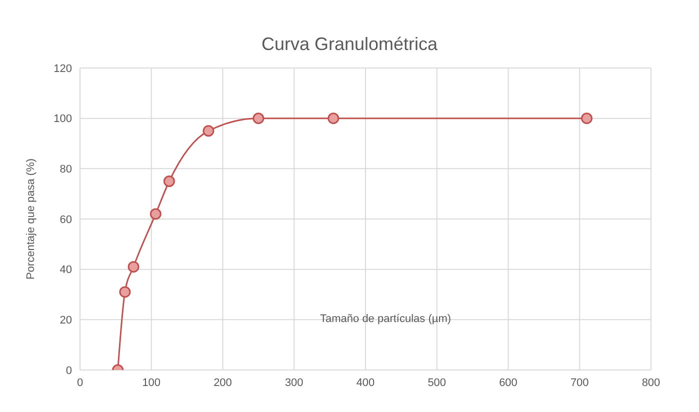 The width and height of the screenshot is (699, 412). Describe the element at coordinates (69, 370) in the screenshot. I see `y-tick-label: 0` at that location.